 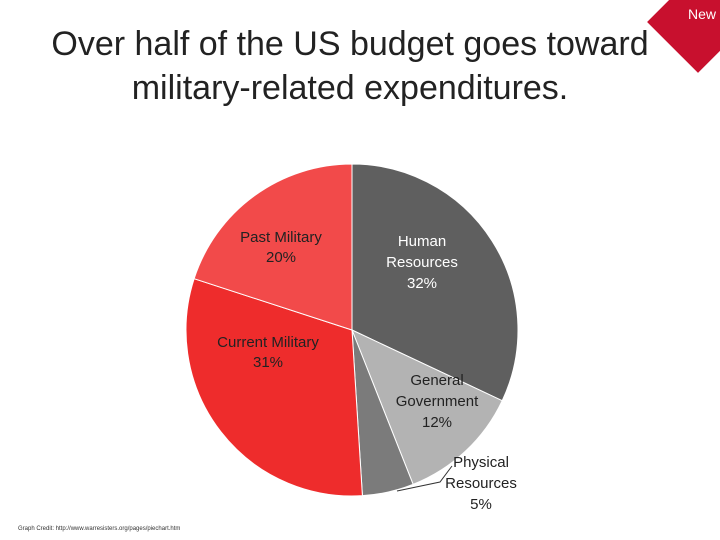 What do you see at coordinates (437, 401) in the screenshot?
I see `pie-label-general-government: General Government 12%` at bounding box center [437, 401].